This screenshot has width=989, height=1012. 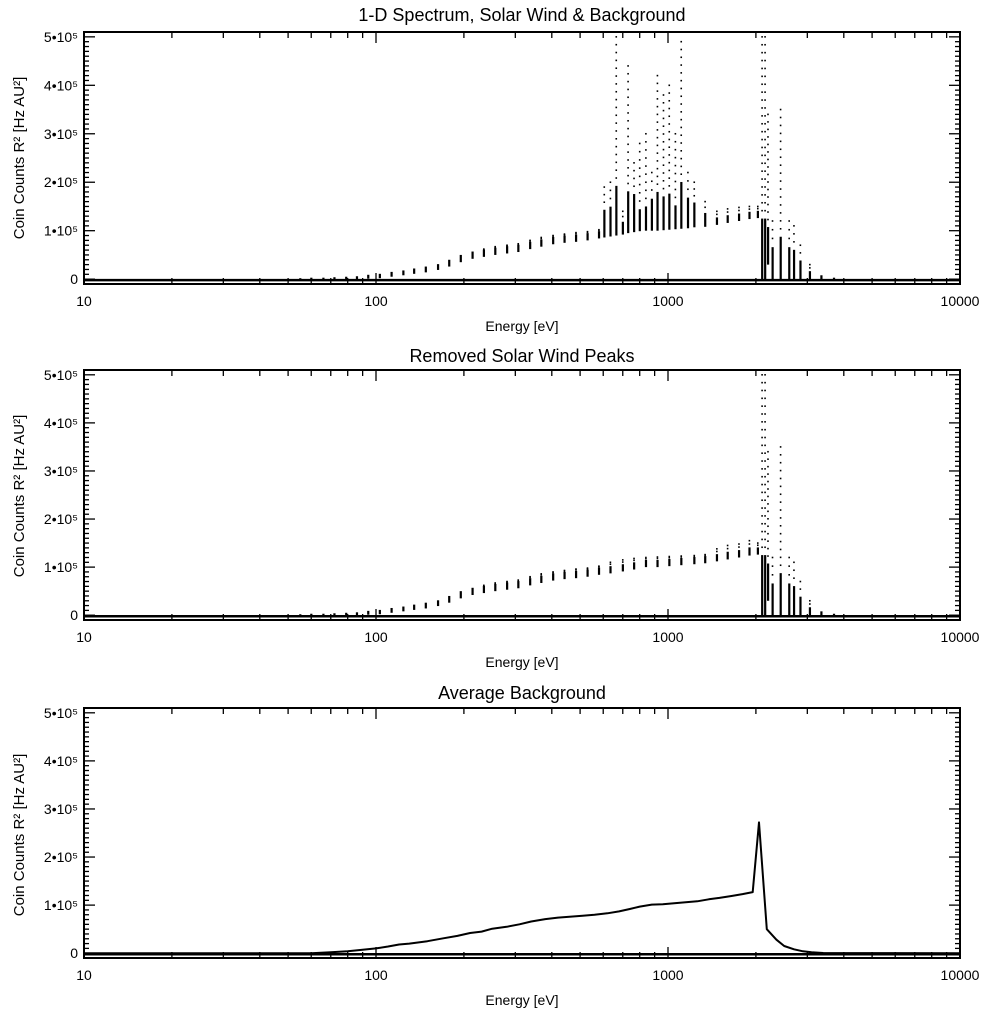 What do you see at coordinates (521, 15) in the screenshot?
I see `panel-title: 1-D Spectrum, Solar Wind & Background` at bounding box center [521, 15].